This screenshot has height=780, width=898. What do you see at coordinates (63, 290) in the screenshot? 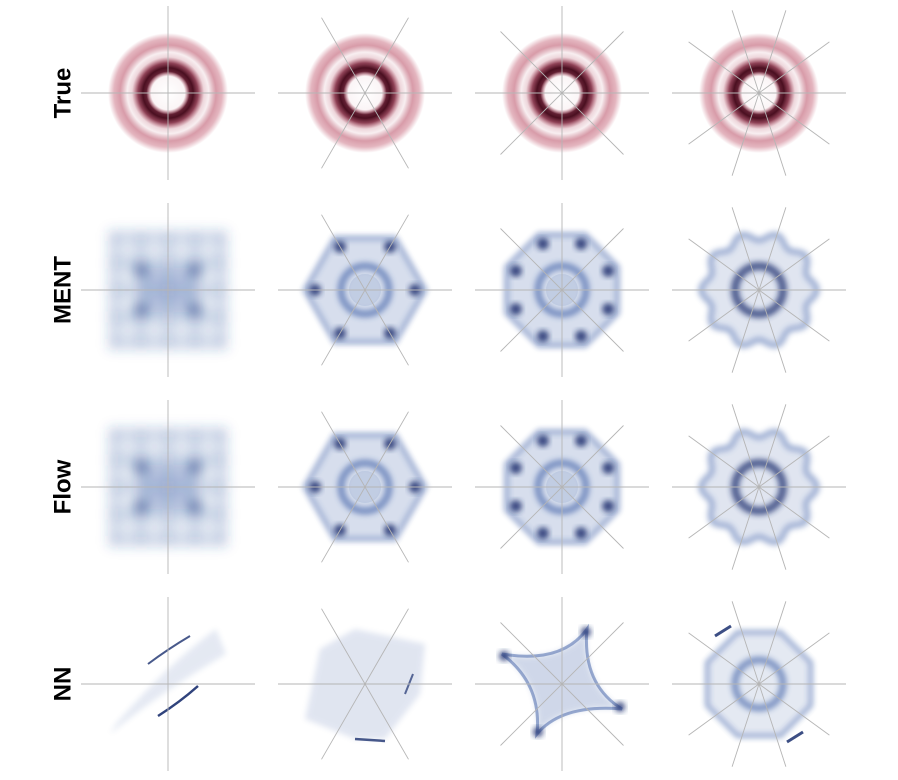
I see `row-label-ment: MENT` at bounding box center [63, 290].